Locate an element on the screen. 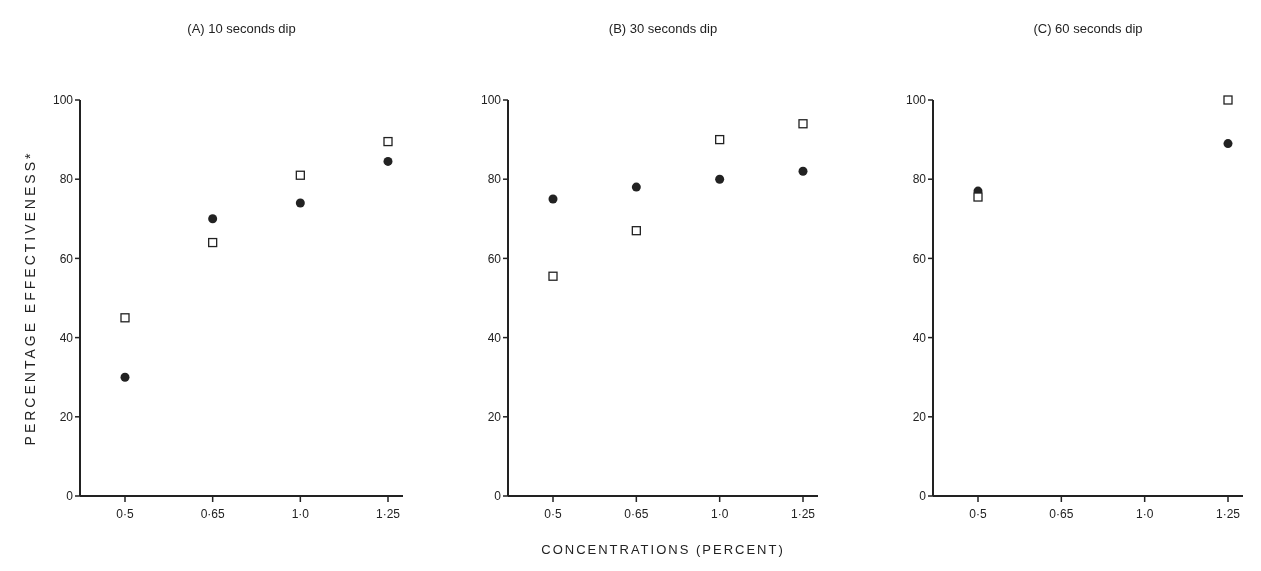 The image size is (1261, 571). x-axis-title: CONCENTRATIONS (PERCENT) is located at coordinates (663, 549).